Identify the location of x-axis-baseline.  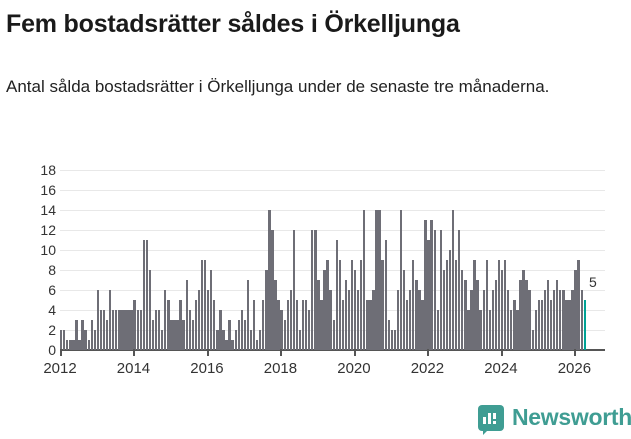
(332, 350).